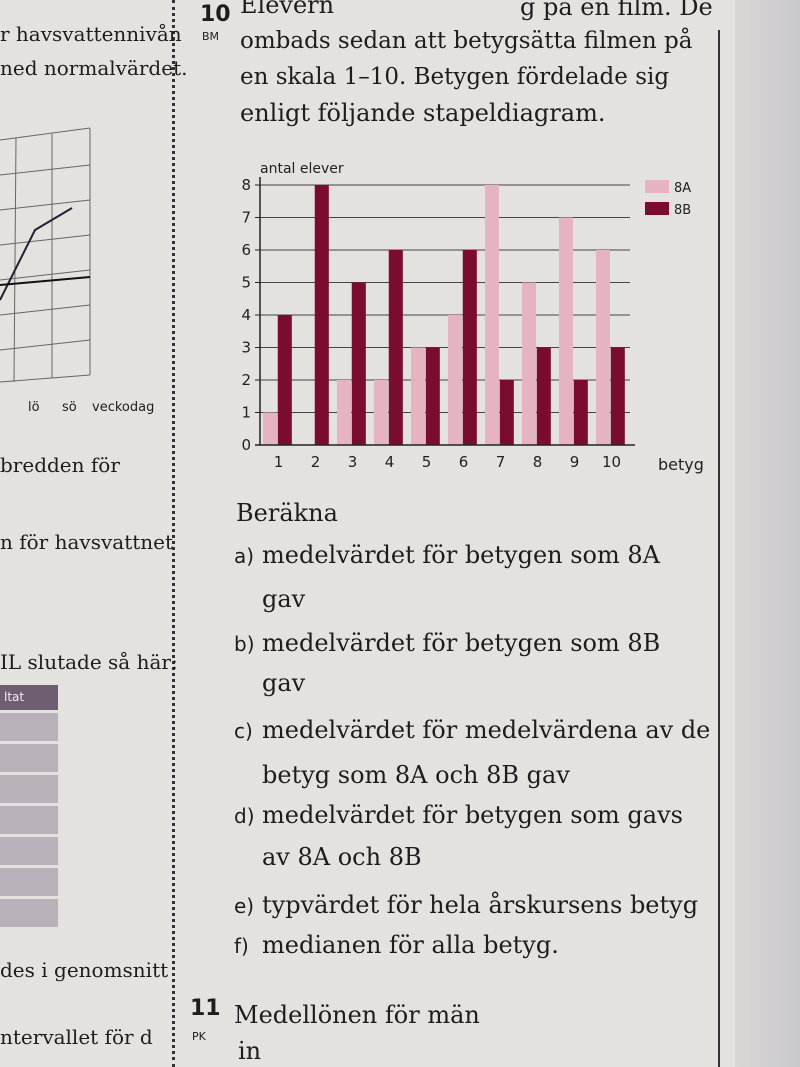 The height and width of the screenshot is (1067, 800). Describe the element at coordinates (246, 218) in the screenshot. I see `y-tick-label: 7` at that location.